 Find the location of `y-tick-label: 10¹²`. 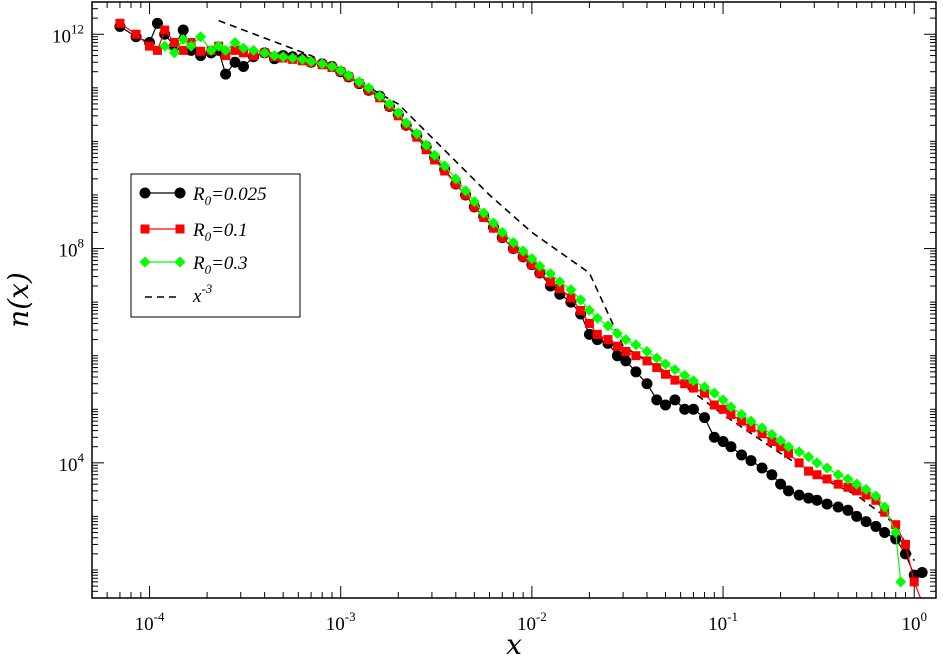

y-tick-label: 10¹² is located at coordinates (68, 34).